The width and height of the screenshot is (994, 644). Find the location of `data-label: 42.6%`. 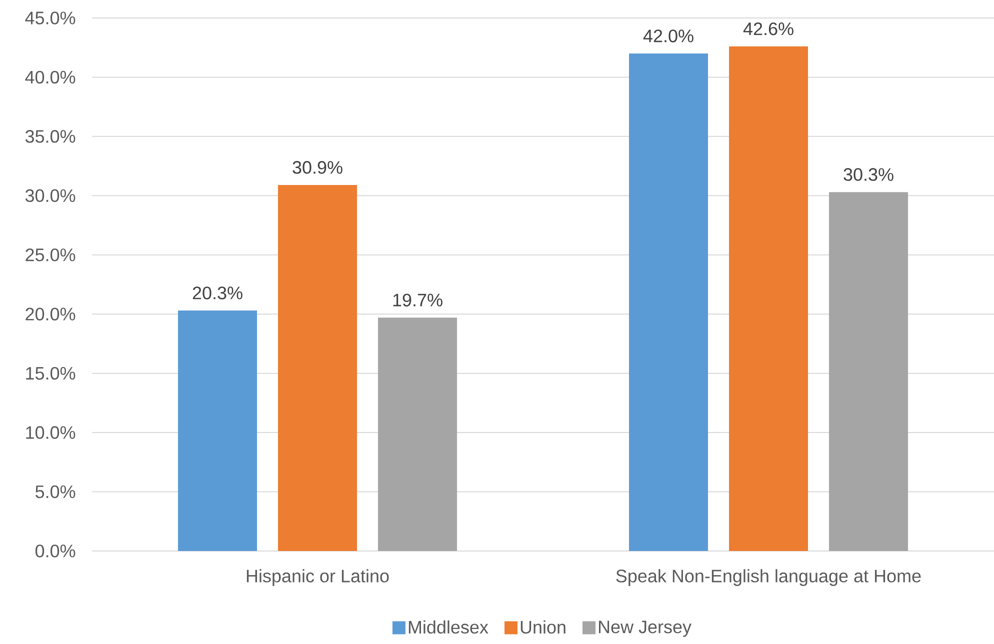

data-label: 42.6% is located at coordinates (768, 29).